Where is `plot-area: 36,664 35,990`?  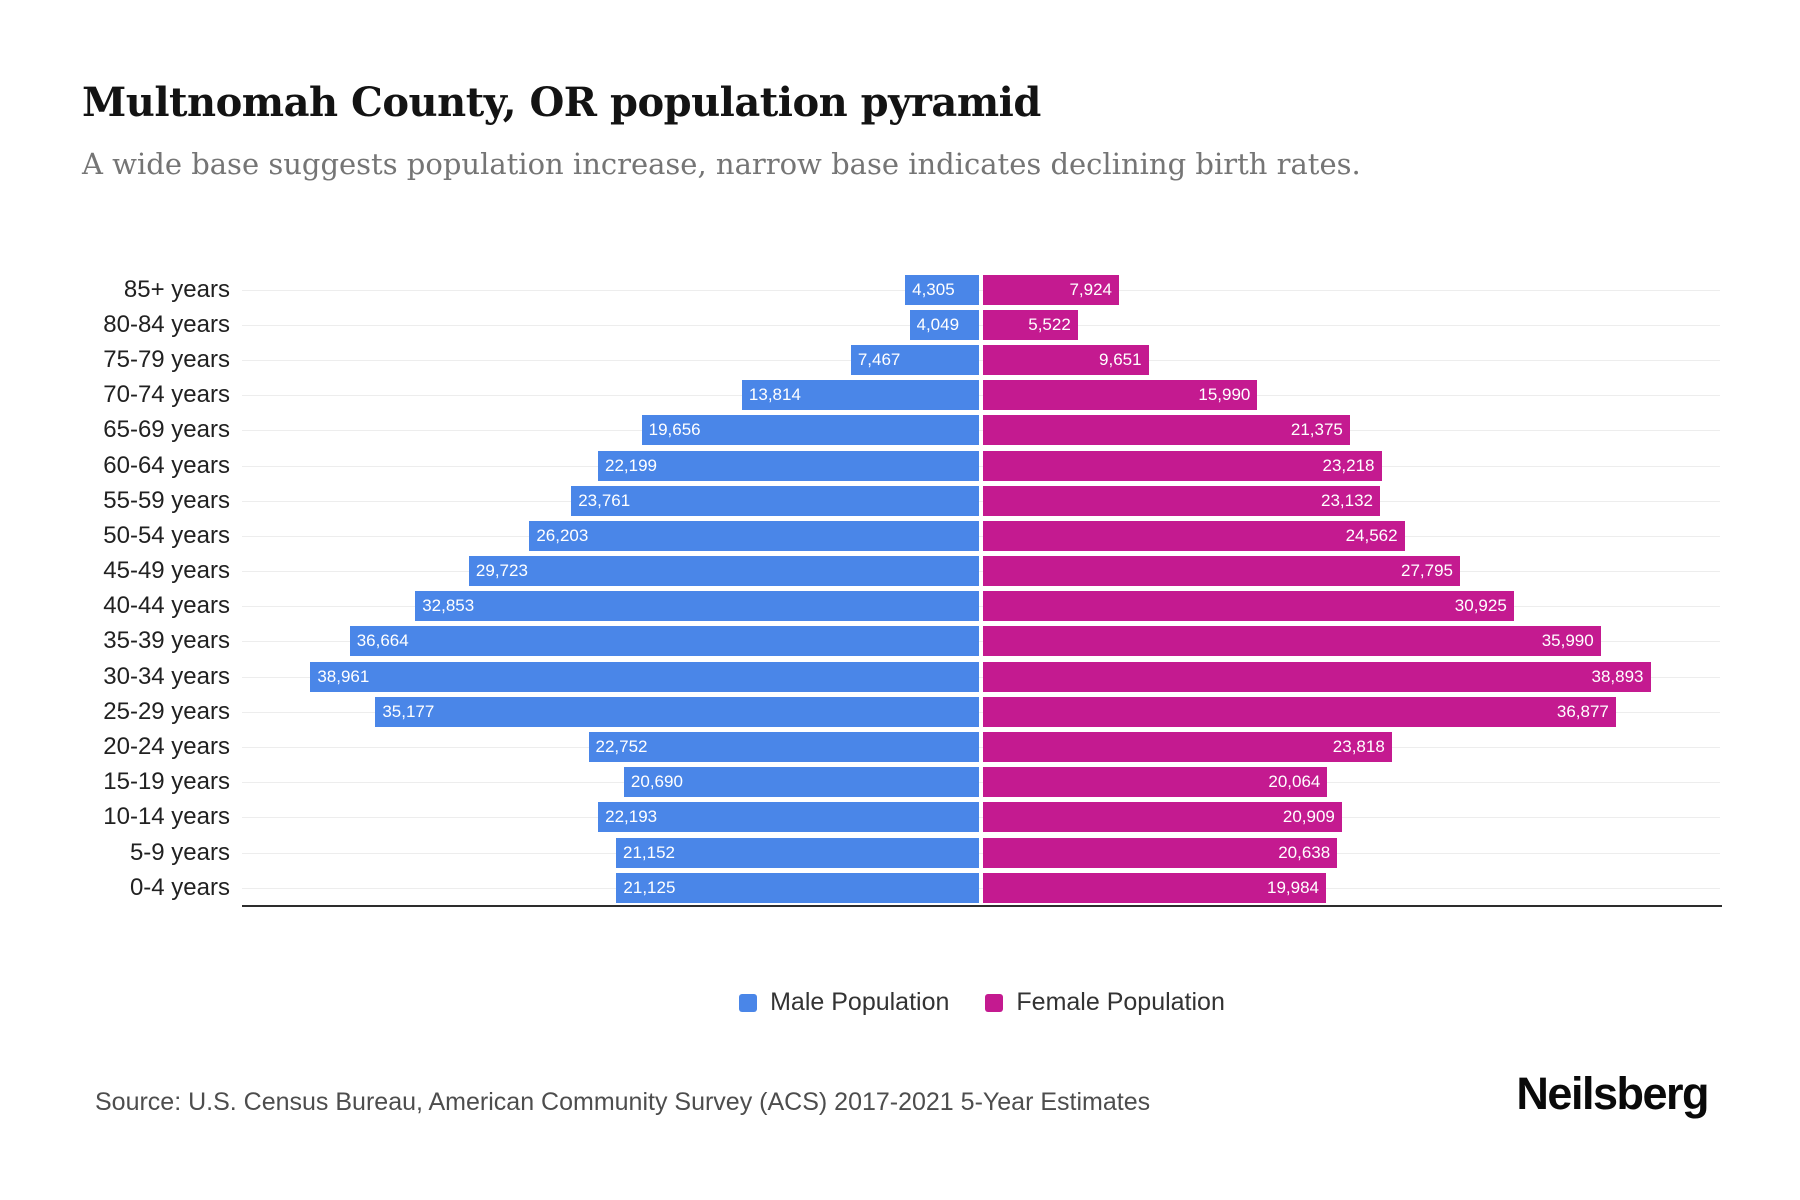 plot-area: 36,664 35,990 is located at coordinates (981, 641).